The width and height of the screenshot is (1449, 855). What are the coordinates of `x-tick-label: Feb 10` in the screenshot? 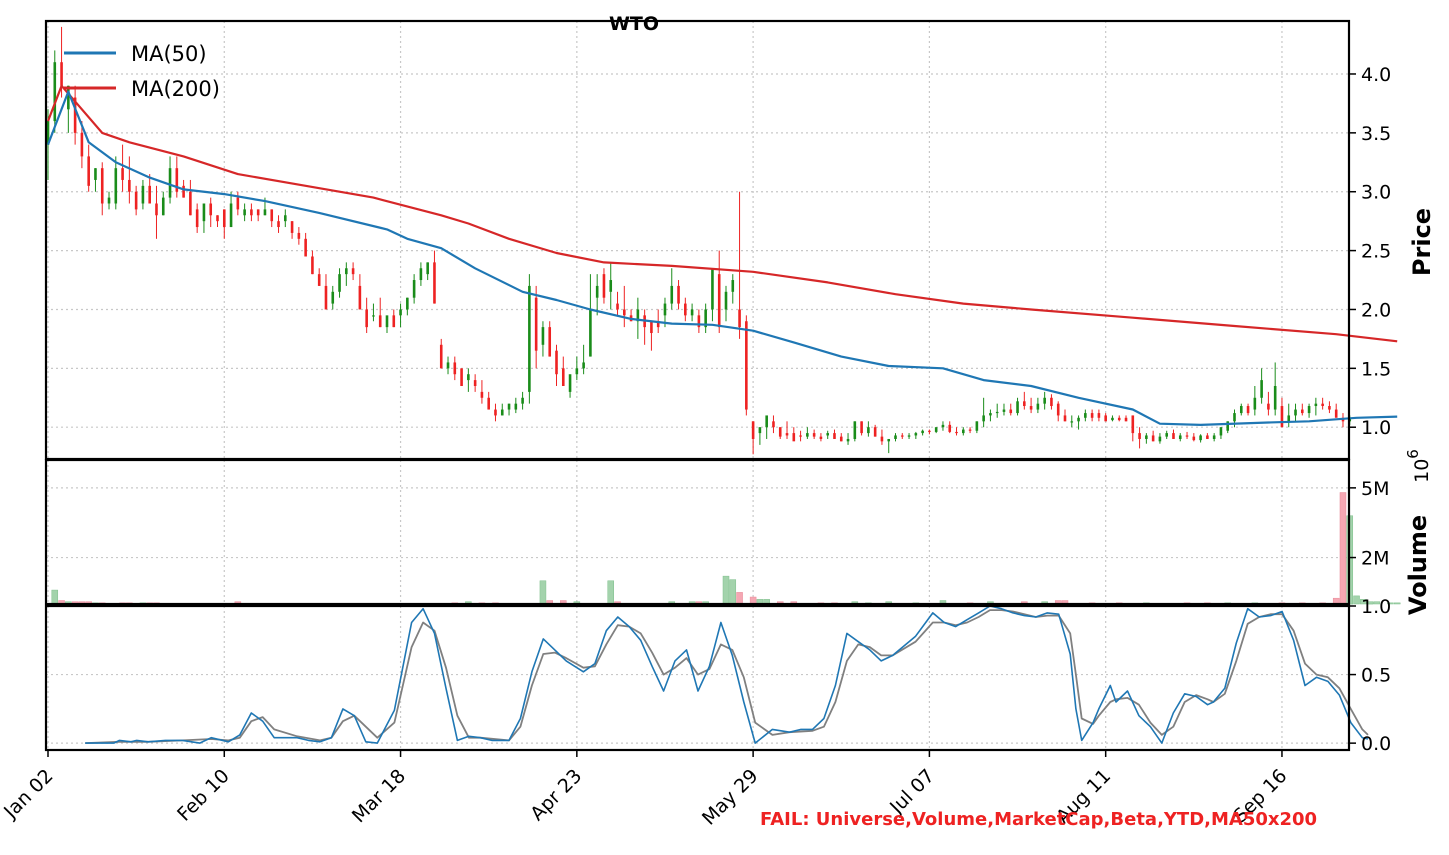 It's located at (203, 795).